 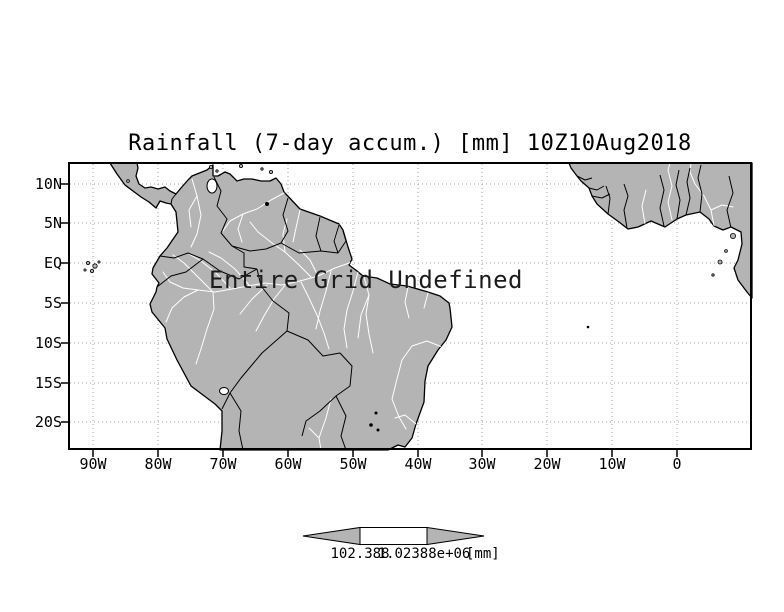 What do you see at coordinates (288, 464) in the screenshot?
I see `lon-label-60W: 60W` at bounding box center [288, 464].